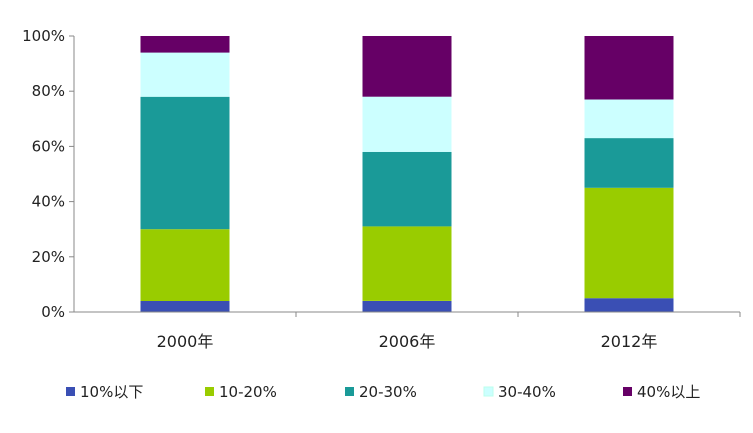 This screenshot has width=753, height=433. What do you see at coordinates (248, 392) in the screenshot?
I see `legend-label: 10-20%` at bounding box center [248, 392].